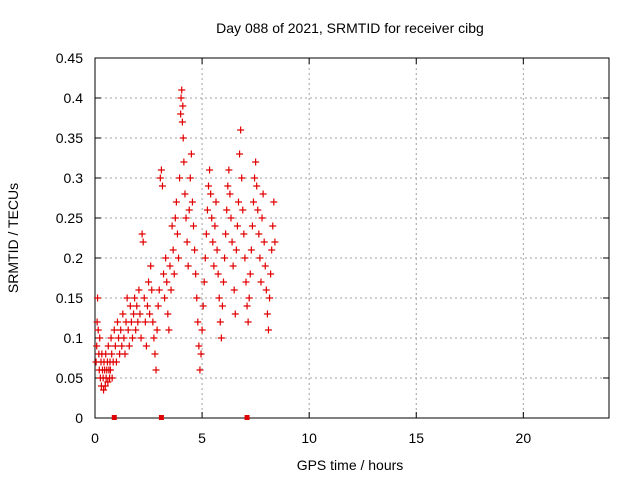 Image resolution: width=640 pixels, height=480 pixels. I want to click on x-tick-labels: 0 5 10 15 20, so click(311, 438).